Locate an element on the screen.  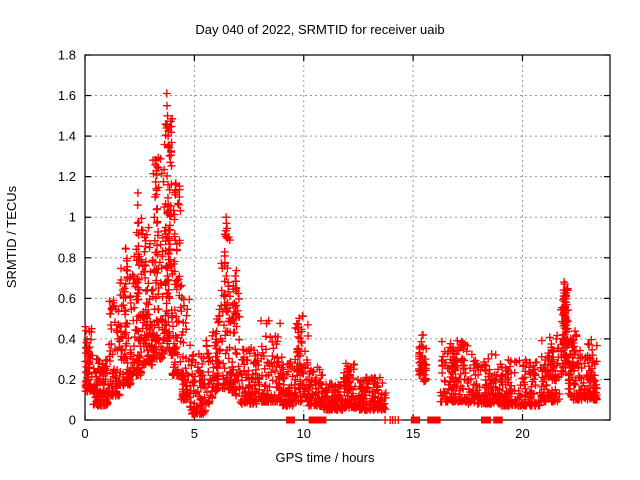
y-tick-label: 1.6 is located at coordinates (67, 95).